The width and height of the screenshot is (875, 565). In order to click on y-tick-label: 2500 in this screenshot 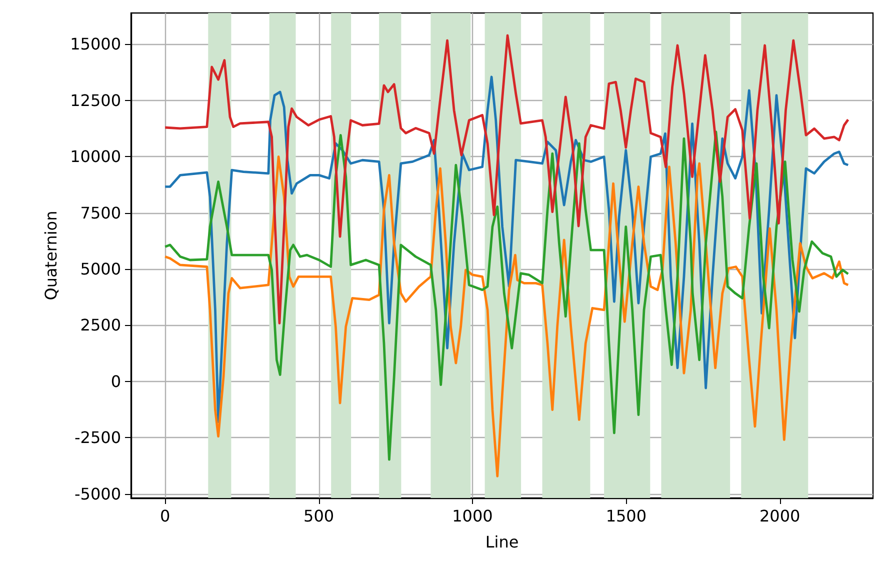, I will do `click(100, 325)`.